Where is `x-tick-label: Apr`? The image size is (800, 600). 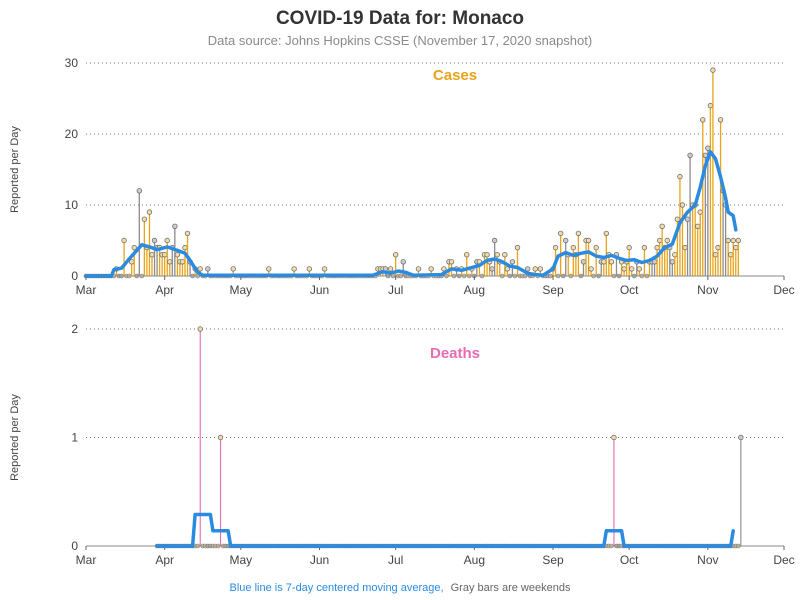
x-tick-label: Apr is located at coordinates (164, 290).